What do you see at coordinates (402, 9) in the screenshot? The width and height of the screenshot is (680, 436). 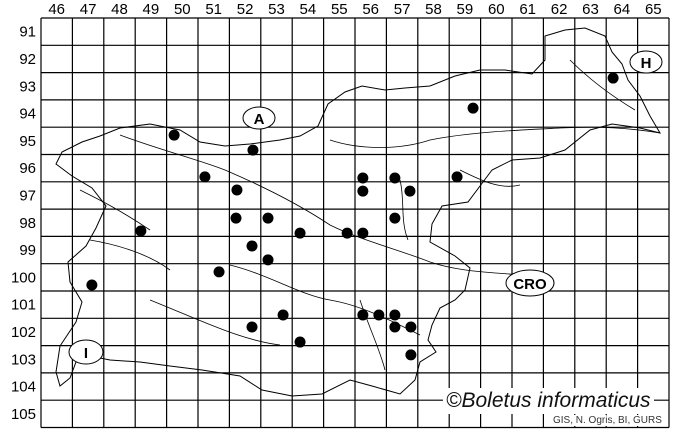 I see `column-label: 57` at bounding box center [402, 9].